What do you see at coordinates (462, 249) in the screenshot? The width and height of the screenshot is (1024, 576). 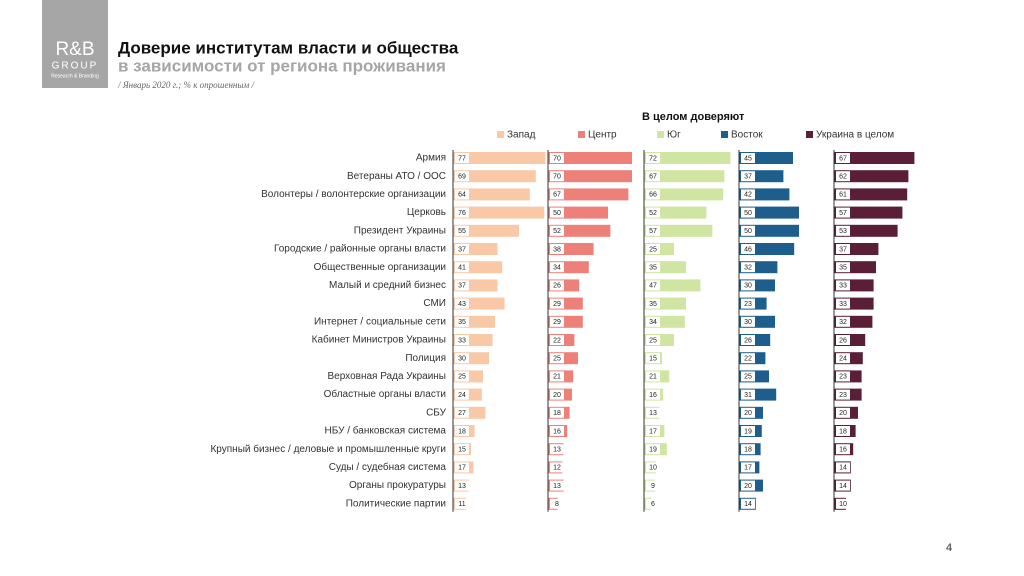 I see `value-label: 37` at bounding box center [462, 249].